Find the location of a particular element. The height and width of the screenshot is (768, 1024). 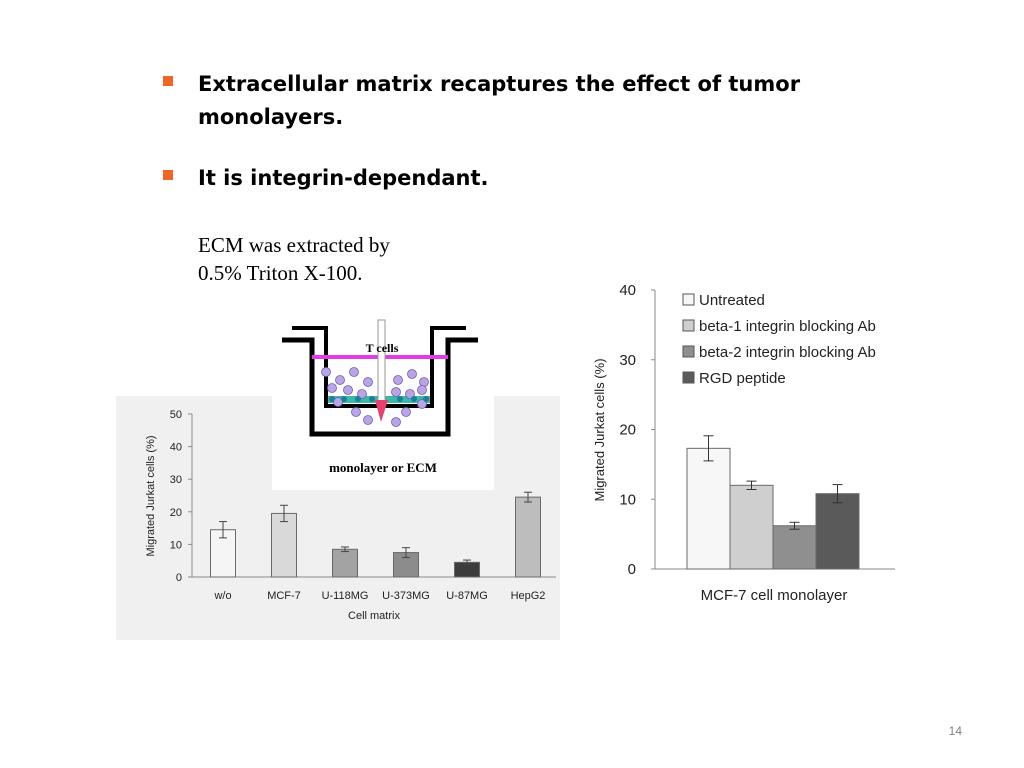

pipette-shaft is located at coordinates (381, 362).